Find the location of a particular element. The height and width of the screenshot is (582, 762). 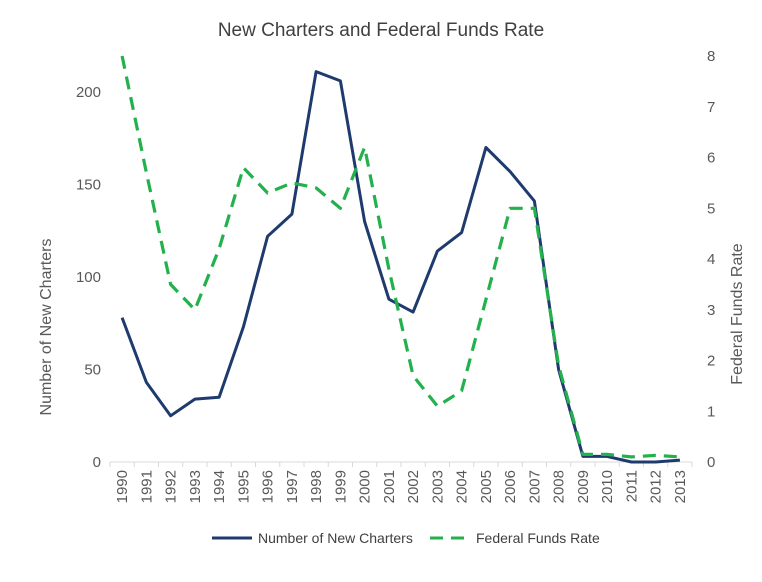

left-axis-ticks: 0 50 100 150 200 is located at coordinates (88, 277).